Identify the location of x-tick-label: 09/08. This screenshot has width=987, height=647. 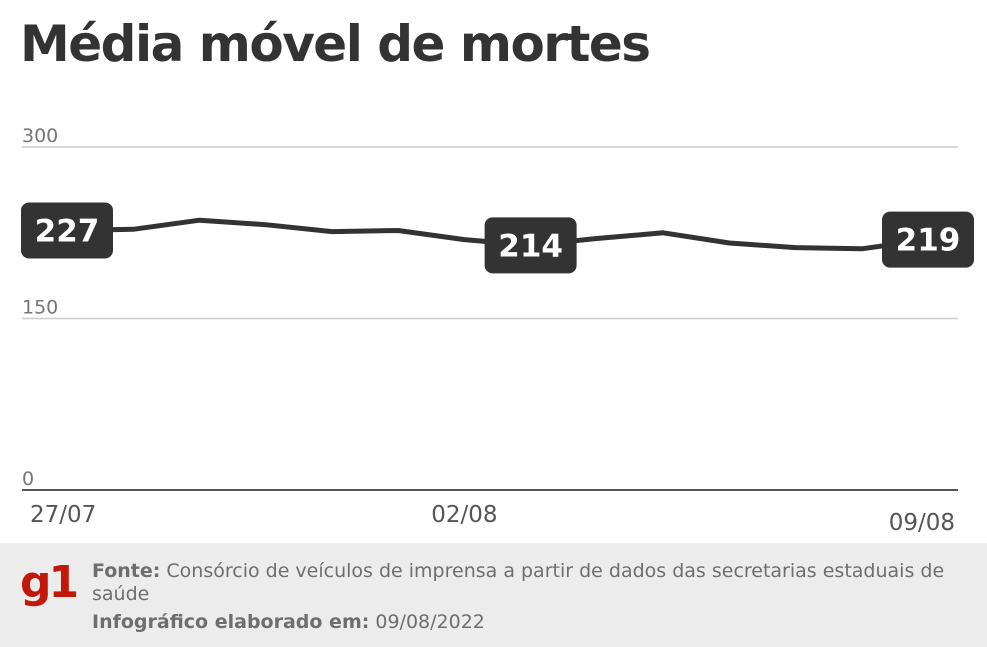
(922, 523).